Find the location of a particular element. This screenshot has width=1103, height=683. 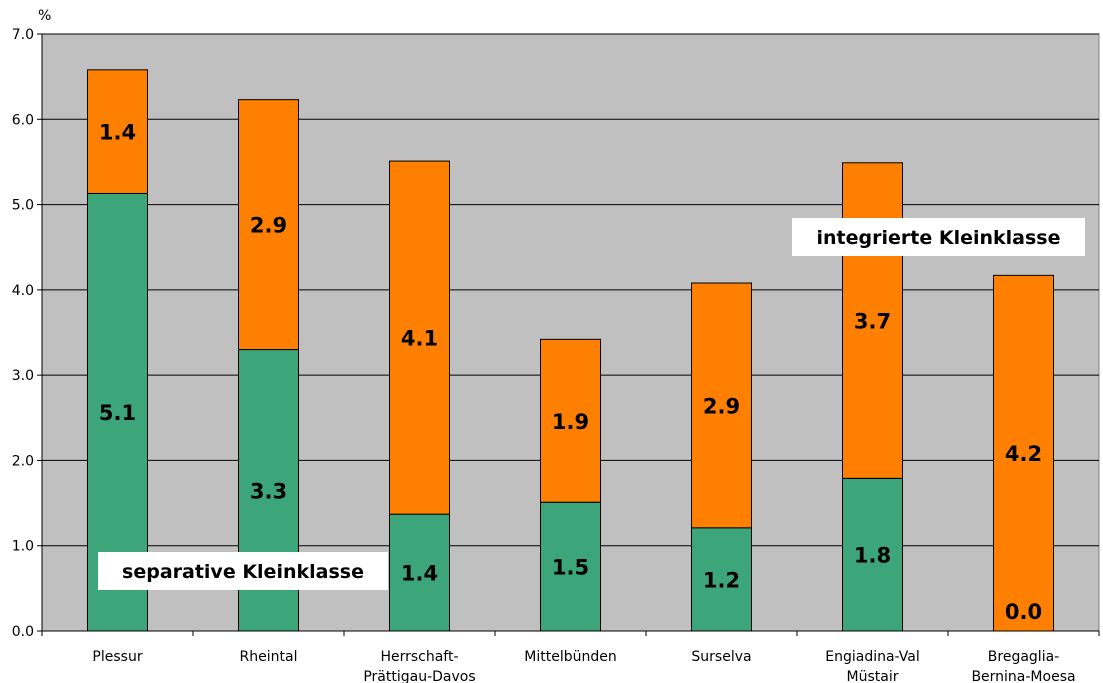

data-label: 1.8 is located at coordinates (872, 556).